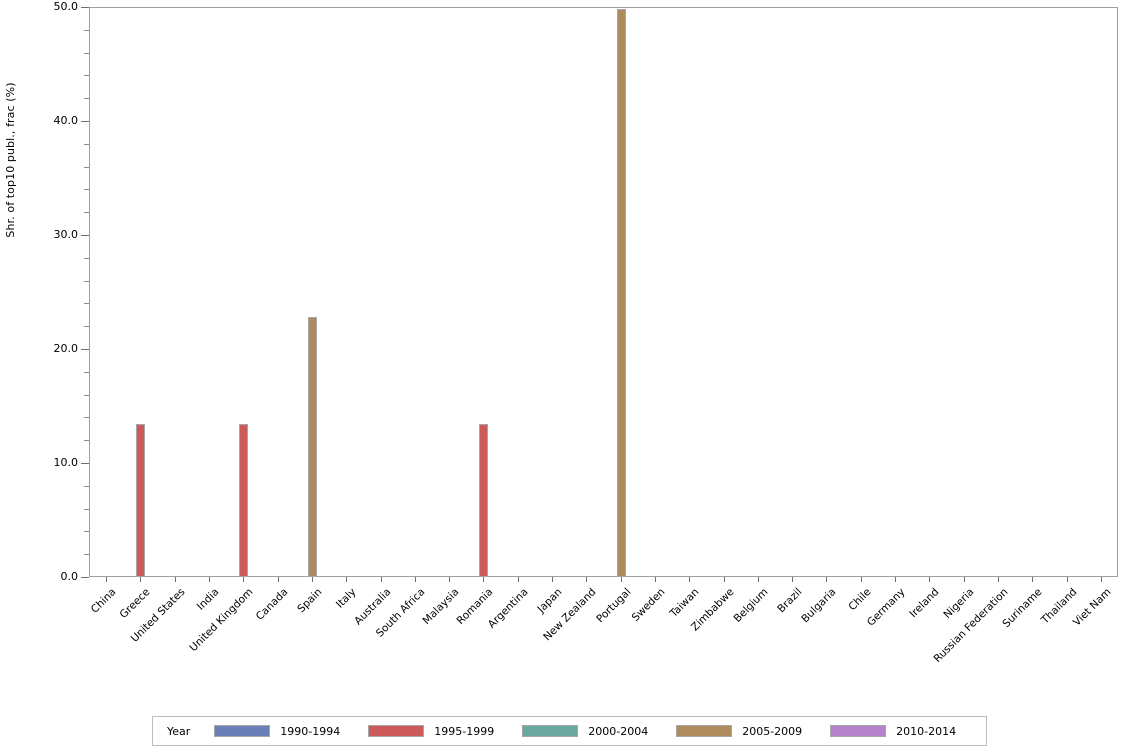  What do you see at coordinates (618, 731) in the screenshot?
I see `legend-label: 2000-2004` at bounding box center [618, 731].